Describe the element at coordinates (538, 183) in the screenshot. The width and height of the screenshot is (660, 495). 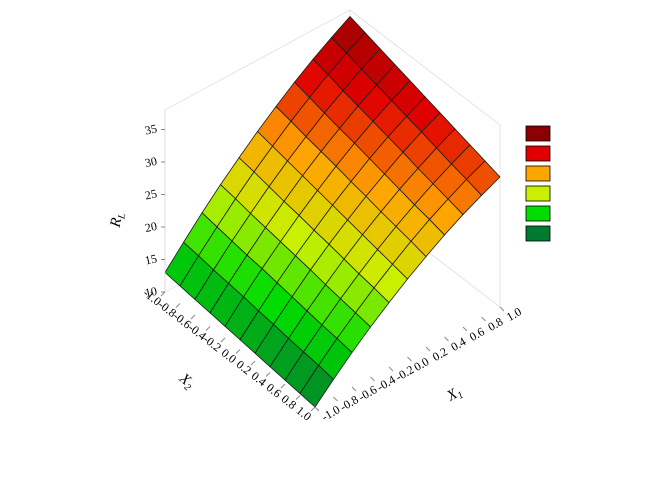
I see `legend` at that location.